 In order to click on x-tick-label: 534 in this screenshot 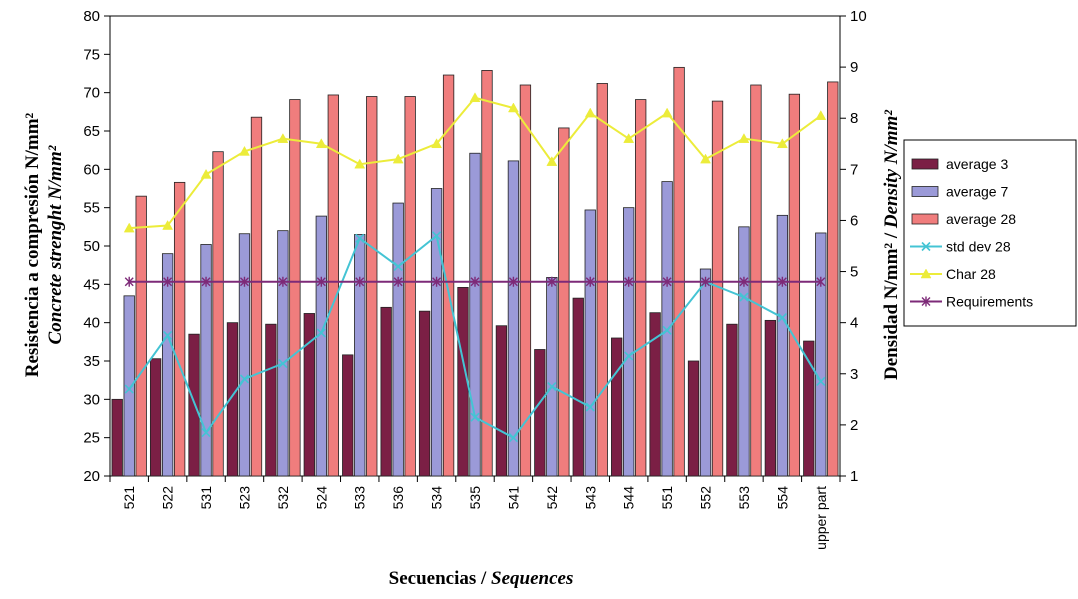, I will do `click(437, 498)`.